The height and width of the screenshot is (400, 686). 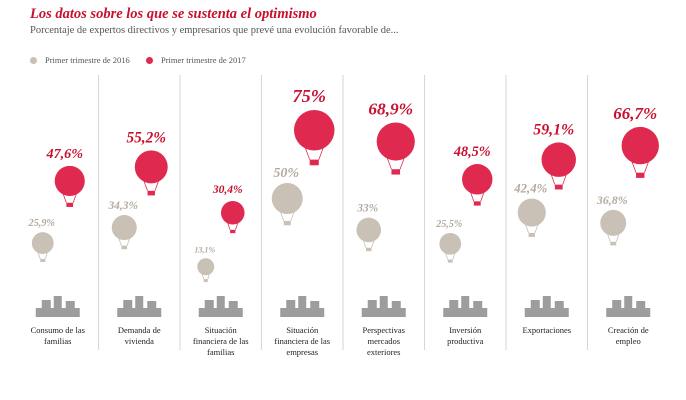 I want to click on legend-label-2017: Primer trimestre de 2017, so click(x=203, y=60).